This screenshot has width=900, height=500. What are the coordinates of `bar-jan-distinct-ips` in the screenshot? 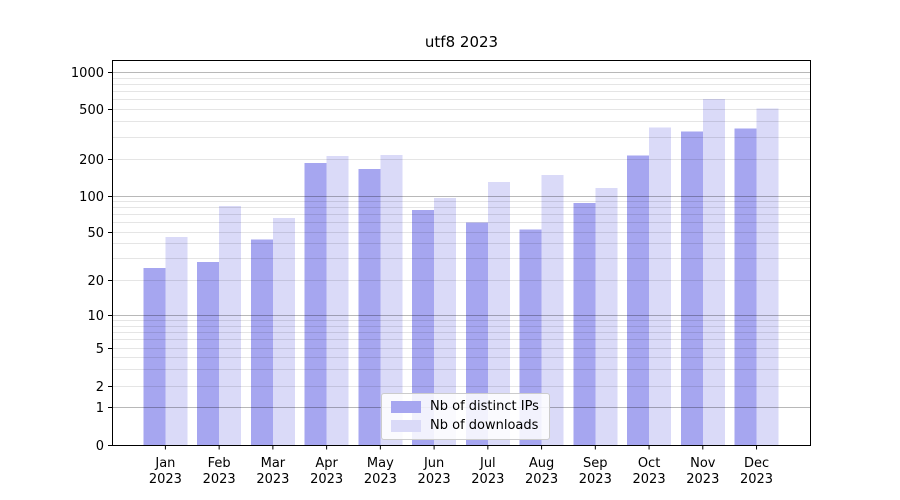 It's located at (154, 356).